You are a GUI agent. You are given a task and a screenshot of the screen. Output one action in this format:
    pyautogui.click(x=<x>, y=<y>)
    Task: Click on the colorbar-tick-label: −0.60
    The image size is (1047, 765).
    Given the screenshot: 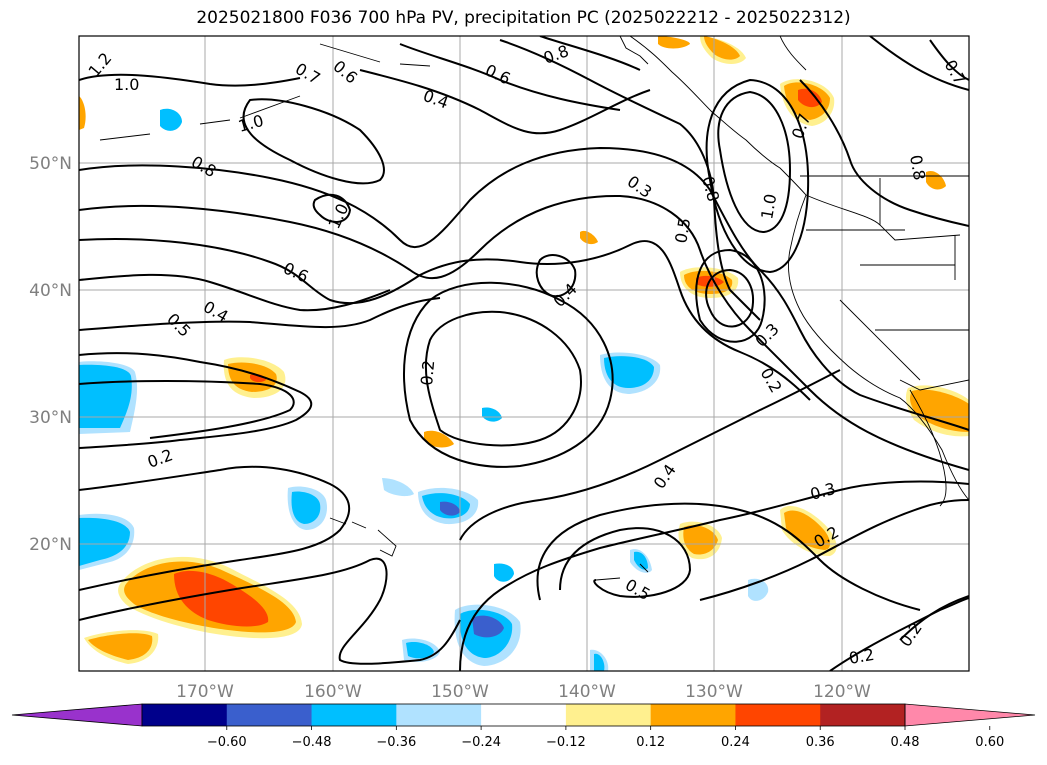 What is the action you would take?
    pyautogui.click(x=227, y=742)
    